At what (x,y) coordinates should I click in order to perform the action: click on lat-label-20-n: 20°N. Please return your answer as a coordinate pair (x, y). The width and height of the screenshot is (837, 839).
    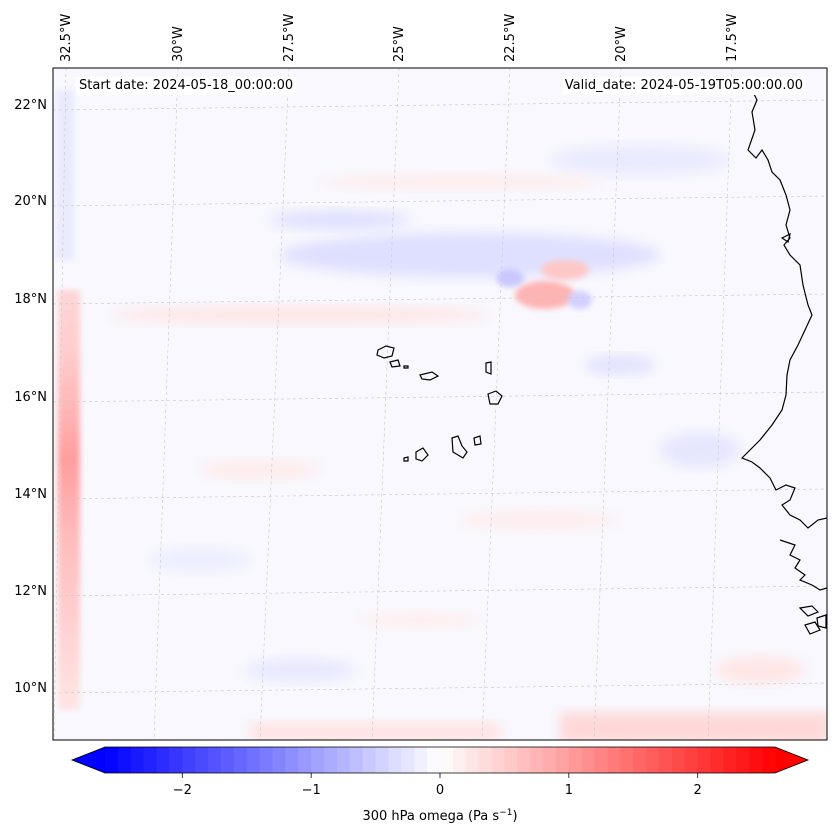
    Looking at the image, I should click on (30, 201).